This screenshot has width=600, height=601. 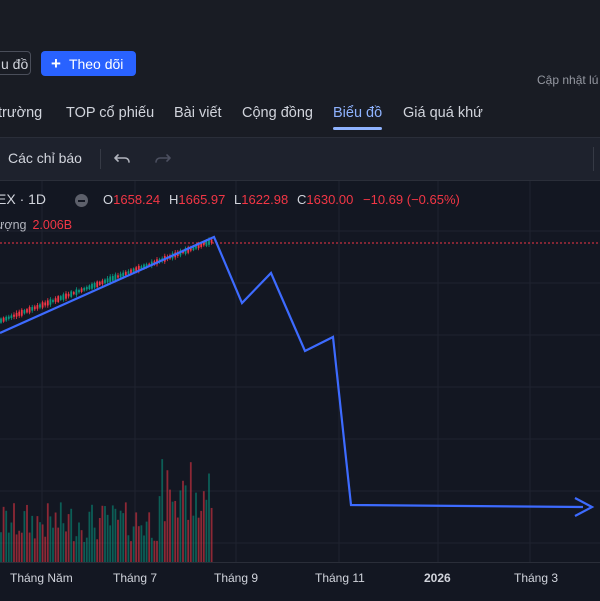 What do you see at coordinates (277, 113) in the screenshot?
I see `tab-community: Cộng đồng` at bounding box center [277, 113].